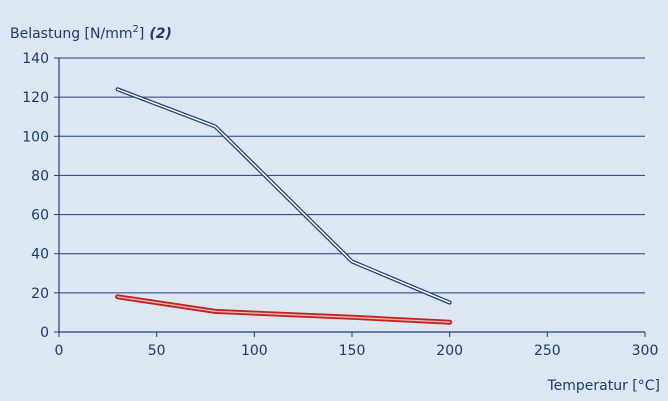  I want to click on x-tick-label-200: 200, so click(449, 351).